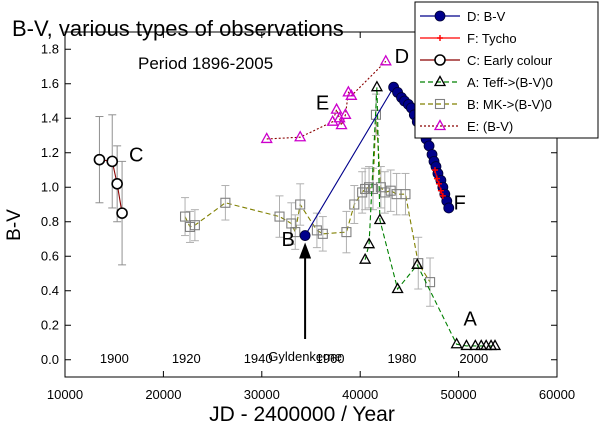  Describe the element at coordinates (330, 358) in the screenshot. I see `year-tick-label: 1960` at that location.